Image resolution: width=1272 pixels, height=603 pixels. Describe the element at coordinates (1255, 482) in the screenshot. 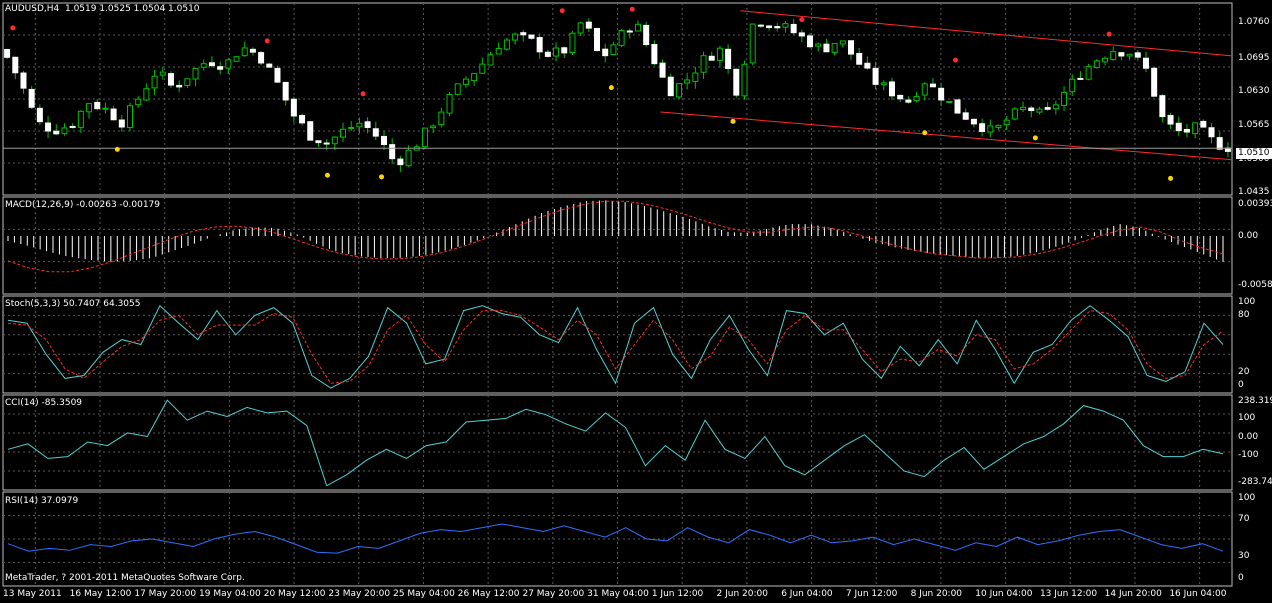

I see `cci-ytick: -283.745` at that location.